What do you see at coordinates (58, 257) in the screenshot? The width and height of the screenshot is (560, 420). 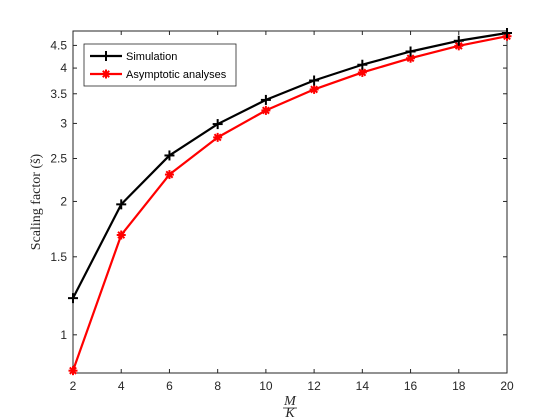 I see `y-tick-label: 1.5` at bounding box center [58, 257].